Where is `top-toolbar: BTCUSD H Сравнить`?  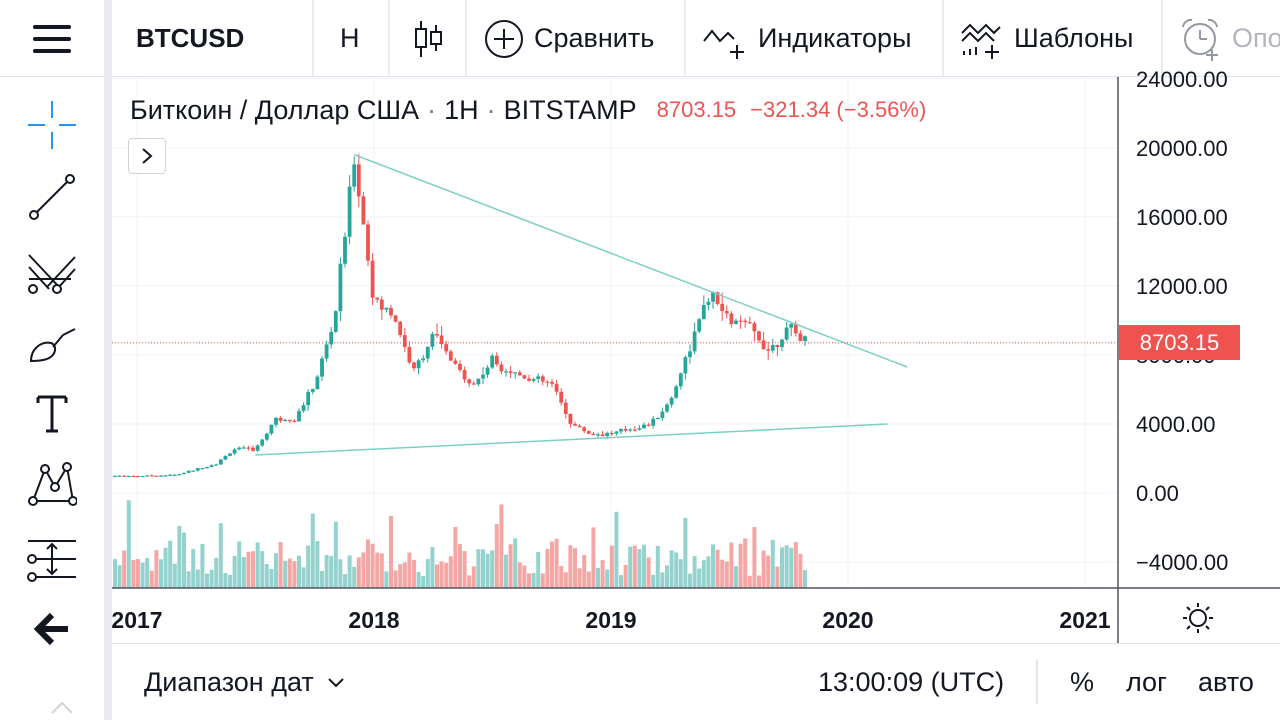
top-toolbar: BTCUSD H Сравнить is located at coordinates (640, 38).